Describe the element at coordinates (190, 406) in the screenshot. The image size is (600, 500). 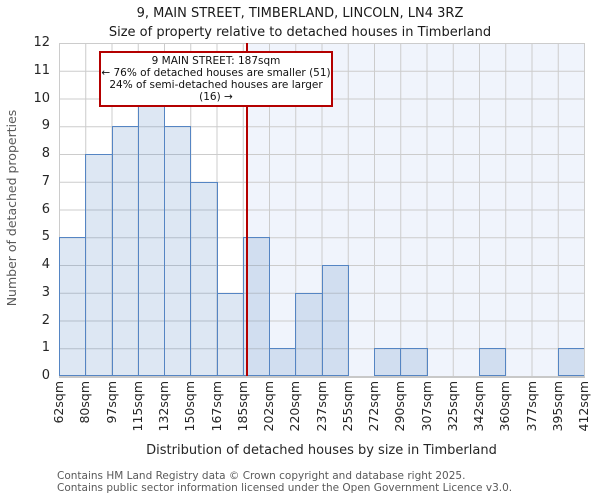
I see `x-tick-label: 150sqm` at that location.